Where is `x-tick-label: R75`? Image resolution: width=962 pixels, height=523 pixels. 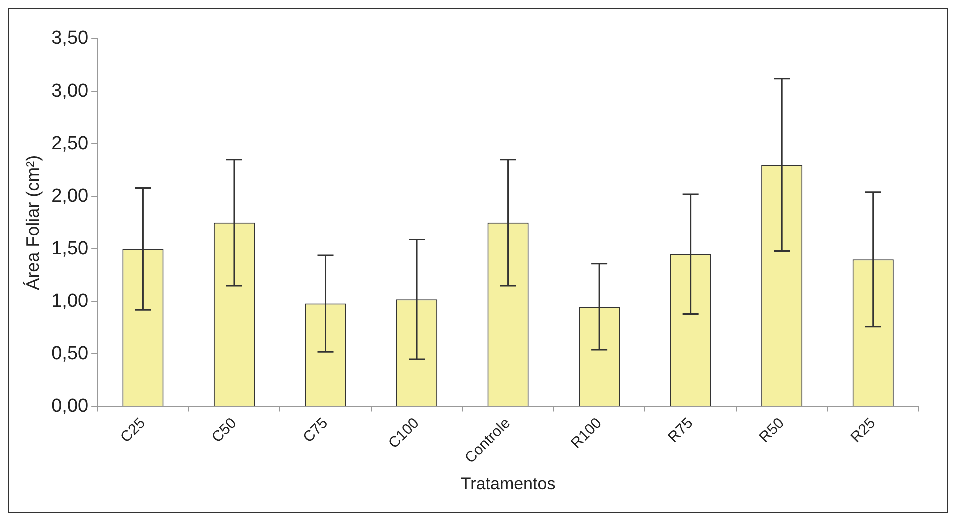 x-tick-label: R75 is located at coordinates (681, 430).